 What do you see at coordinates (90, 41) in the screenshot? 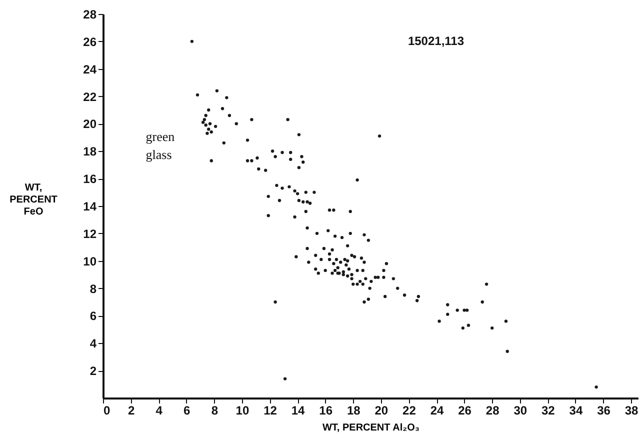
I see `y-tick-label: 26` at bounding box center [90, 41].